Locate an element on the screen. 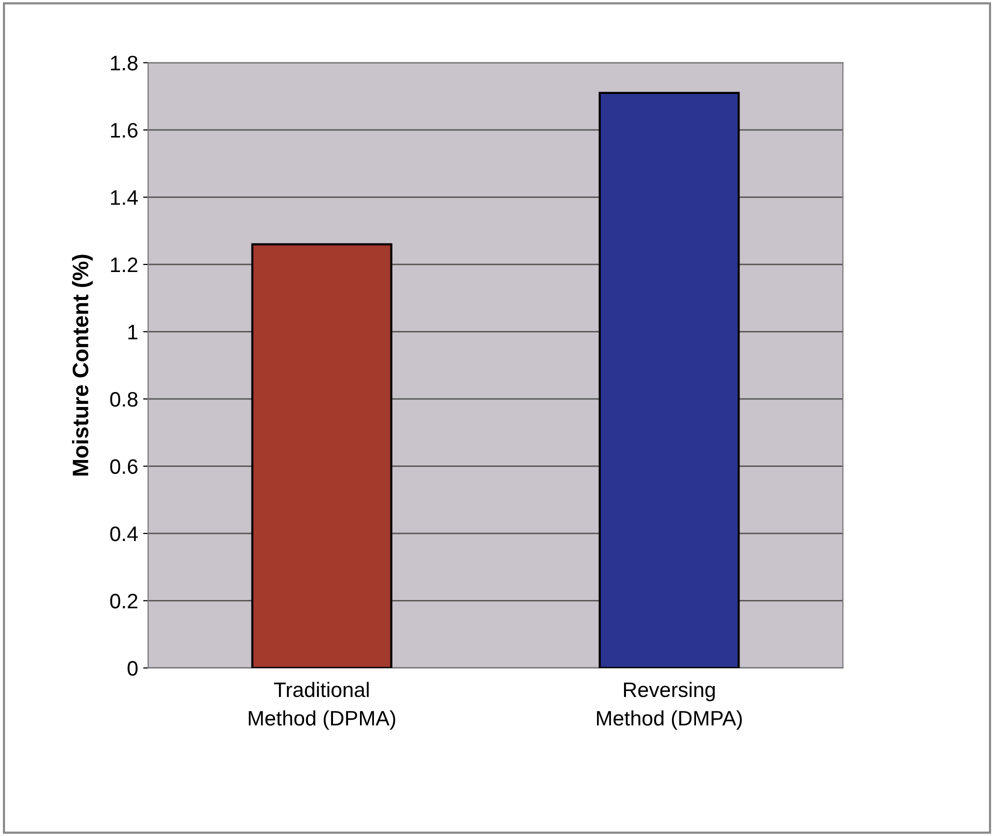  y-tick-label: 1.6 is located at coordinates (124, 130).